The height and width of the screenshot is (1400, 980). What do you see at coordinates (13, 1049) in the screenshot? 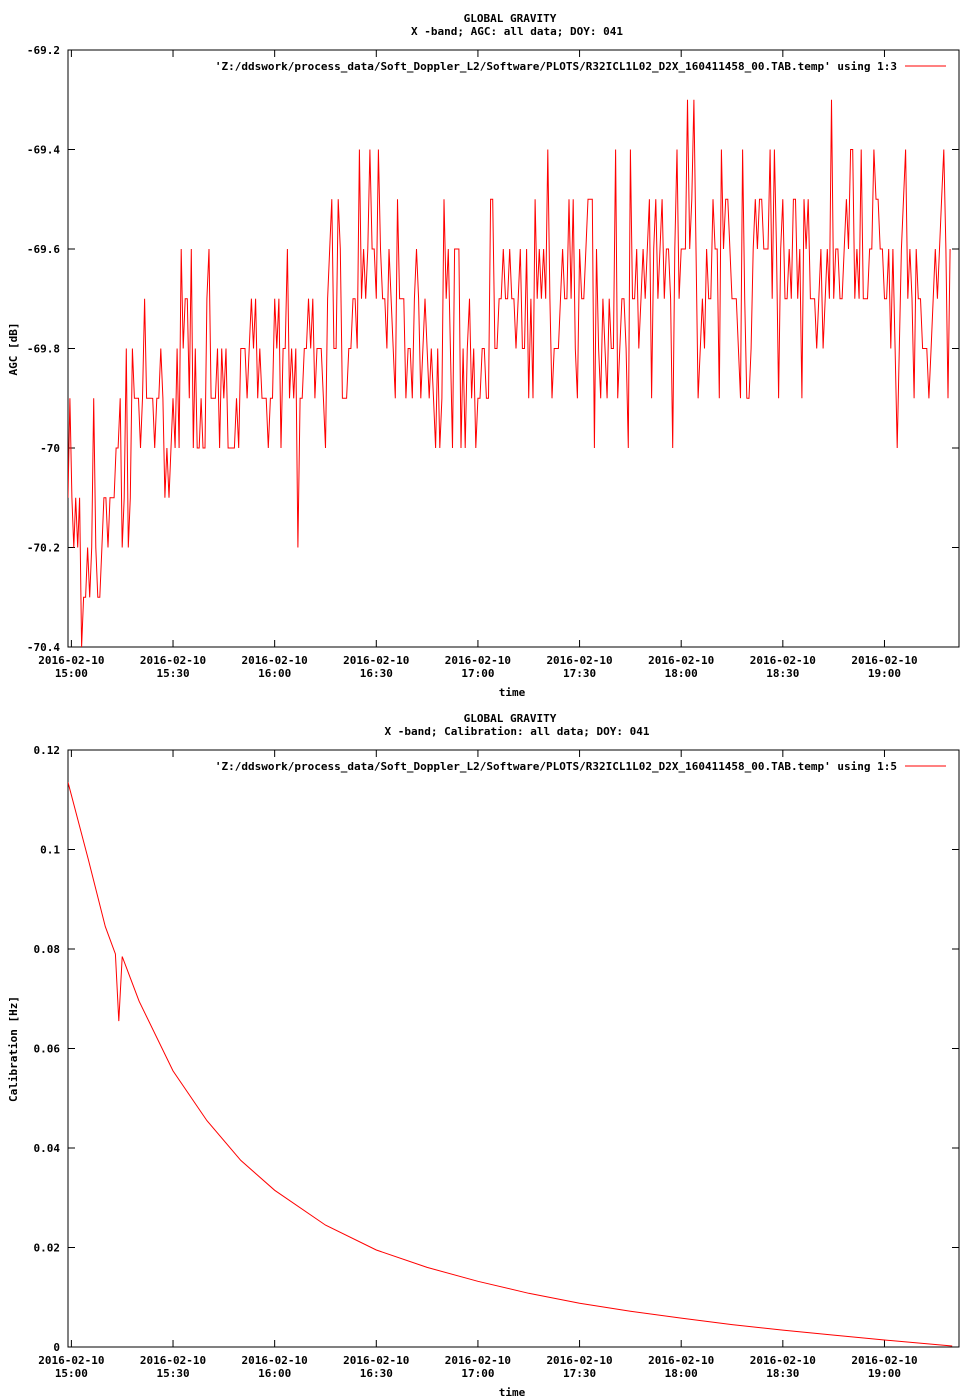
I see `y-axis-label: Calibration [Hz]` at bounding box center [13, 1049].